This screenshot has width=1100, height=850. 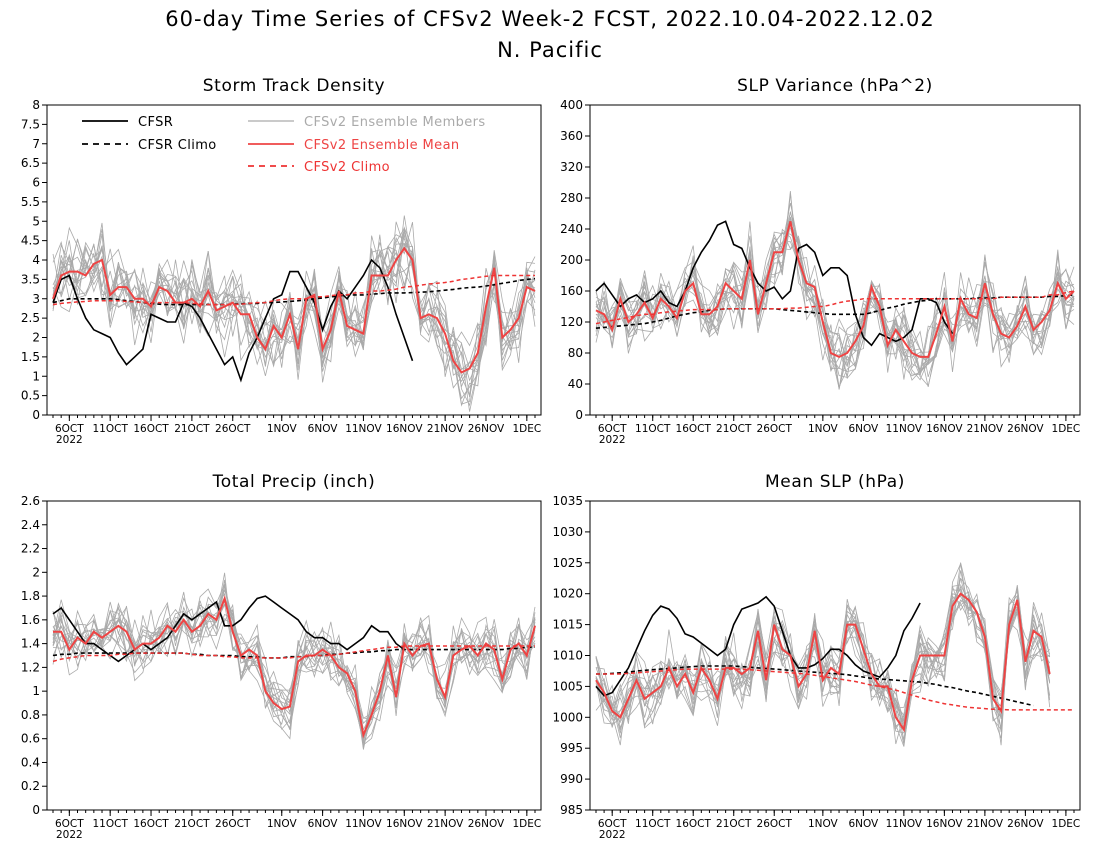 What do you see at coordinates (567, 501) in the screenshot?
I see `y-tick-label: 1035` at bounding box center [567, 501].